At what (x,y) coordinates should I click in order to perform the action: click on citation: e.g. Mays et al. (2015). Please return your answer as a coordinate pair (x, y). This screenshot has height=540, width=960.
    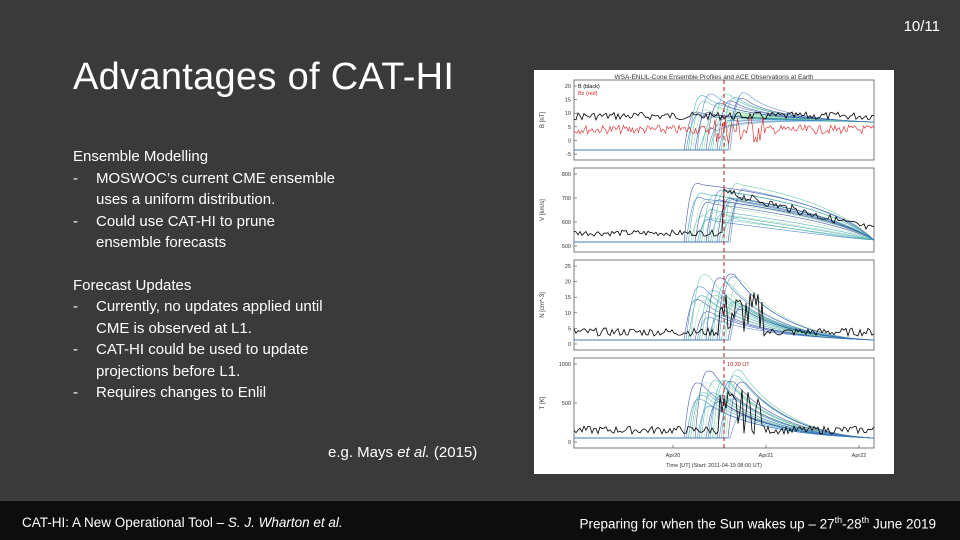
    Looking at the image, I should click on (402, 452).